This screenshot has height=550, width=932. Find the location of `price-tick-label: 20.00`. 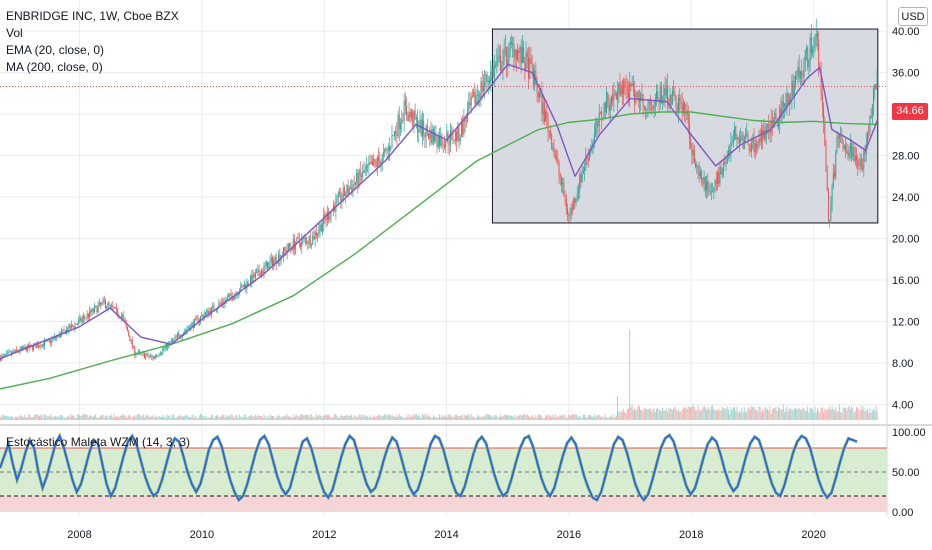

price-tick-label: 20.00 is located at coordinates (906, 240).